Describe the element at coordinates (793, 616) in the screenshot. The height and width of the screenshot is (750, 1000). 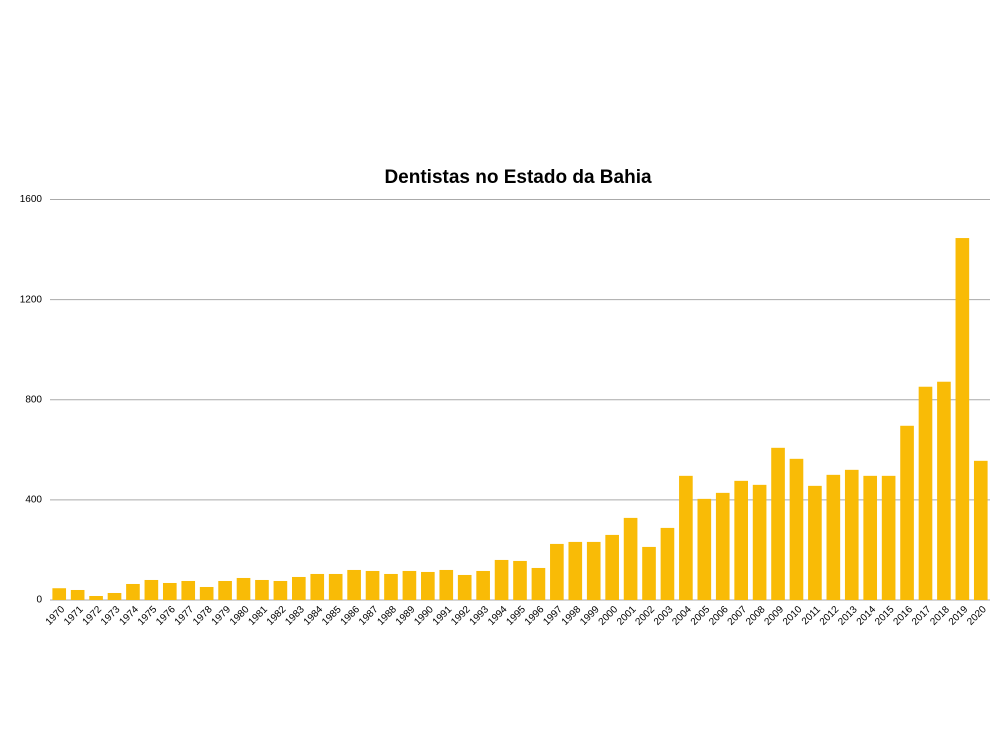
I see `x-tick-label: 2010` at that location.